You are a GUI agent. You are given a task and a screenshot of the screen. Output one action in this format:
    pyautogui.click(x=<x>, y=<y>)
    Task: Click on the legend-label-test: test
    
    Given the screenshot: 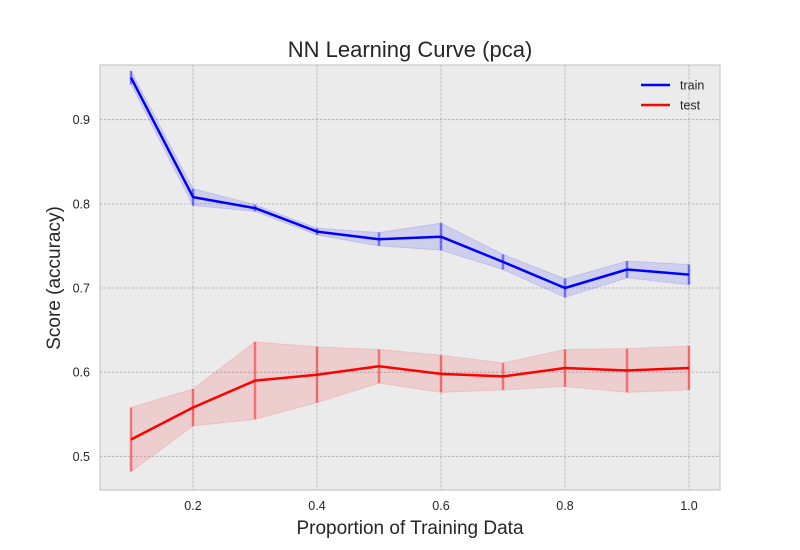 What is the action you would take?
    pyautogui.click(x=690, y=106)
    